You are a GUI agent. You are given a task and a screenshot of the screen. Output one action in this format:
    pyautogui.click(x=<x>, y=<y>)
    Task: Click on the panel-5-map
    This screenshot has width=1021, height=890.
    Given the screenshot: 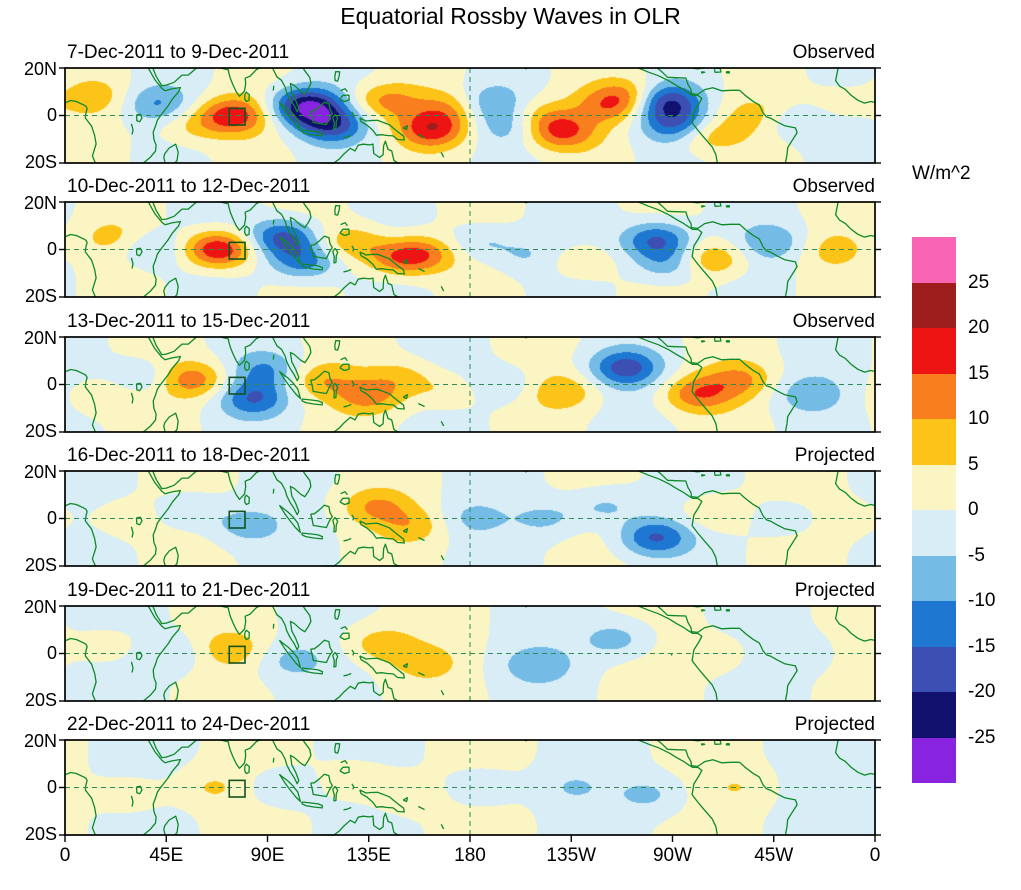 What is the action you would take?
    pyautogui.click(x=470, y=653)
    